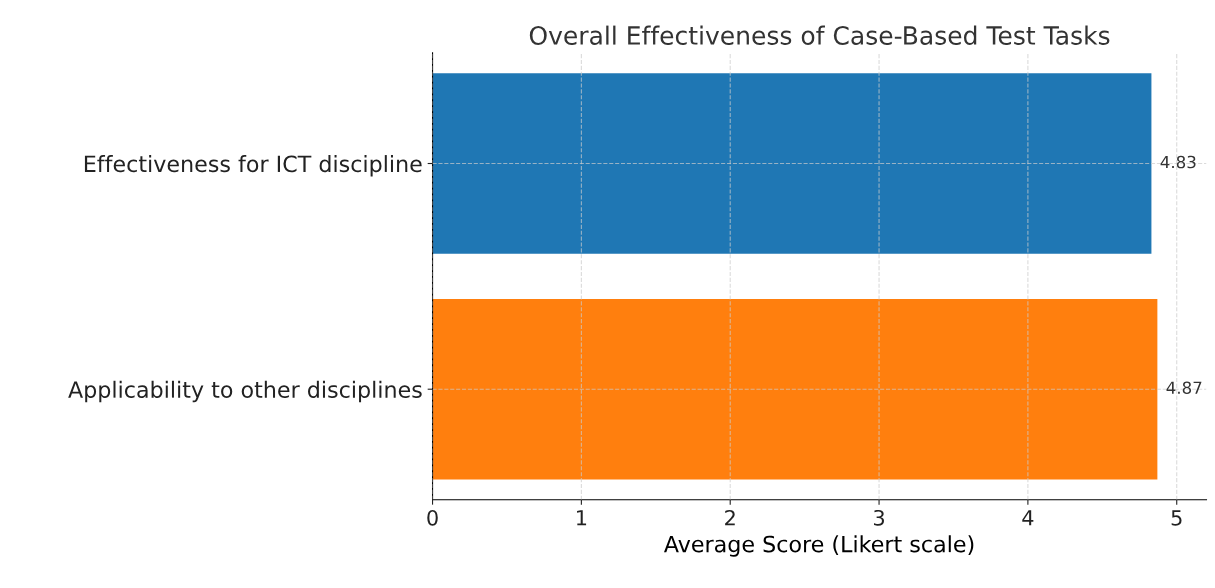 This screenshot has width=1215, height=588. I want to click on y-tick-label: Applicability to other disciplines, so click(245, 391).